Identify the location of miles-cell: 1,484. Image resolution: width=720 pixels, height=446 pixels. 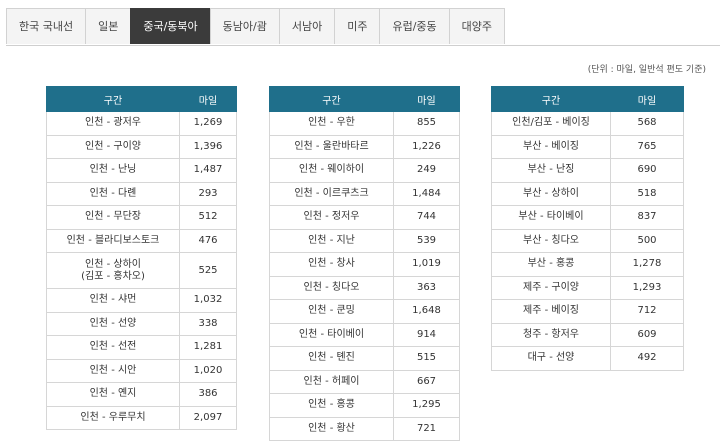
(426, 193).